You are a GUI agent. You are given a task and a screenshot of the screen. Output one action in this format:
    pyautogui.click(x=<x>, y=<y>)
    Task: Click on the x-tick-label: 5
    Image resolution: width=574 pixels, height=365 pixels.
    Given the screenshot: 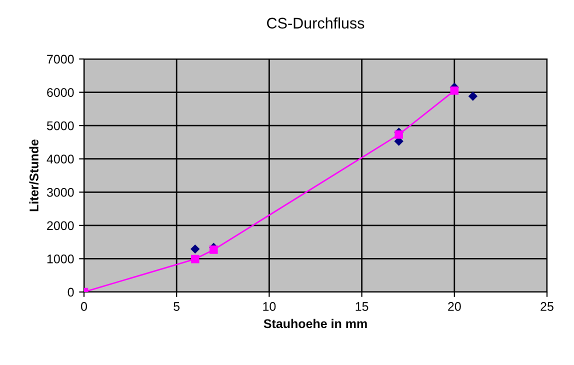 What is the action you would take?
    pyautogui.click(x=177, y=306)
    